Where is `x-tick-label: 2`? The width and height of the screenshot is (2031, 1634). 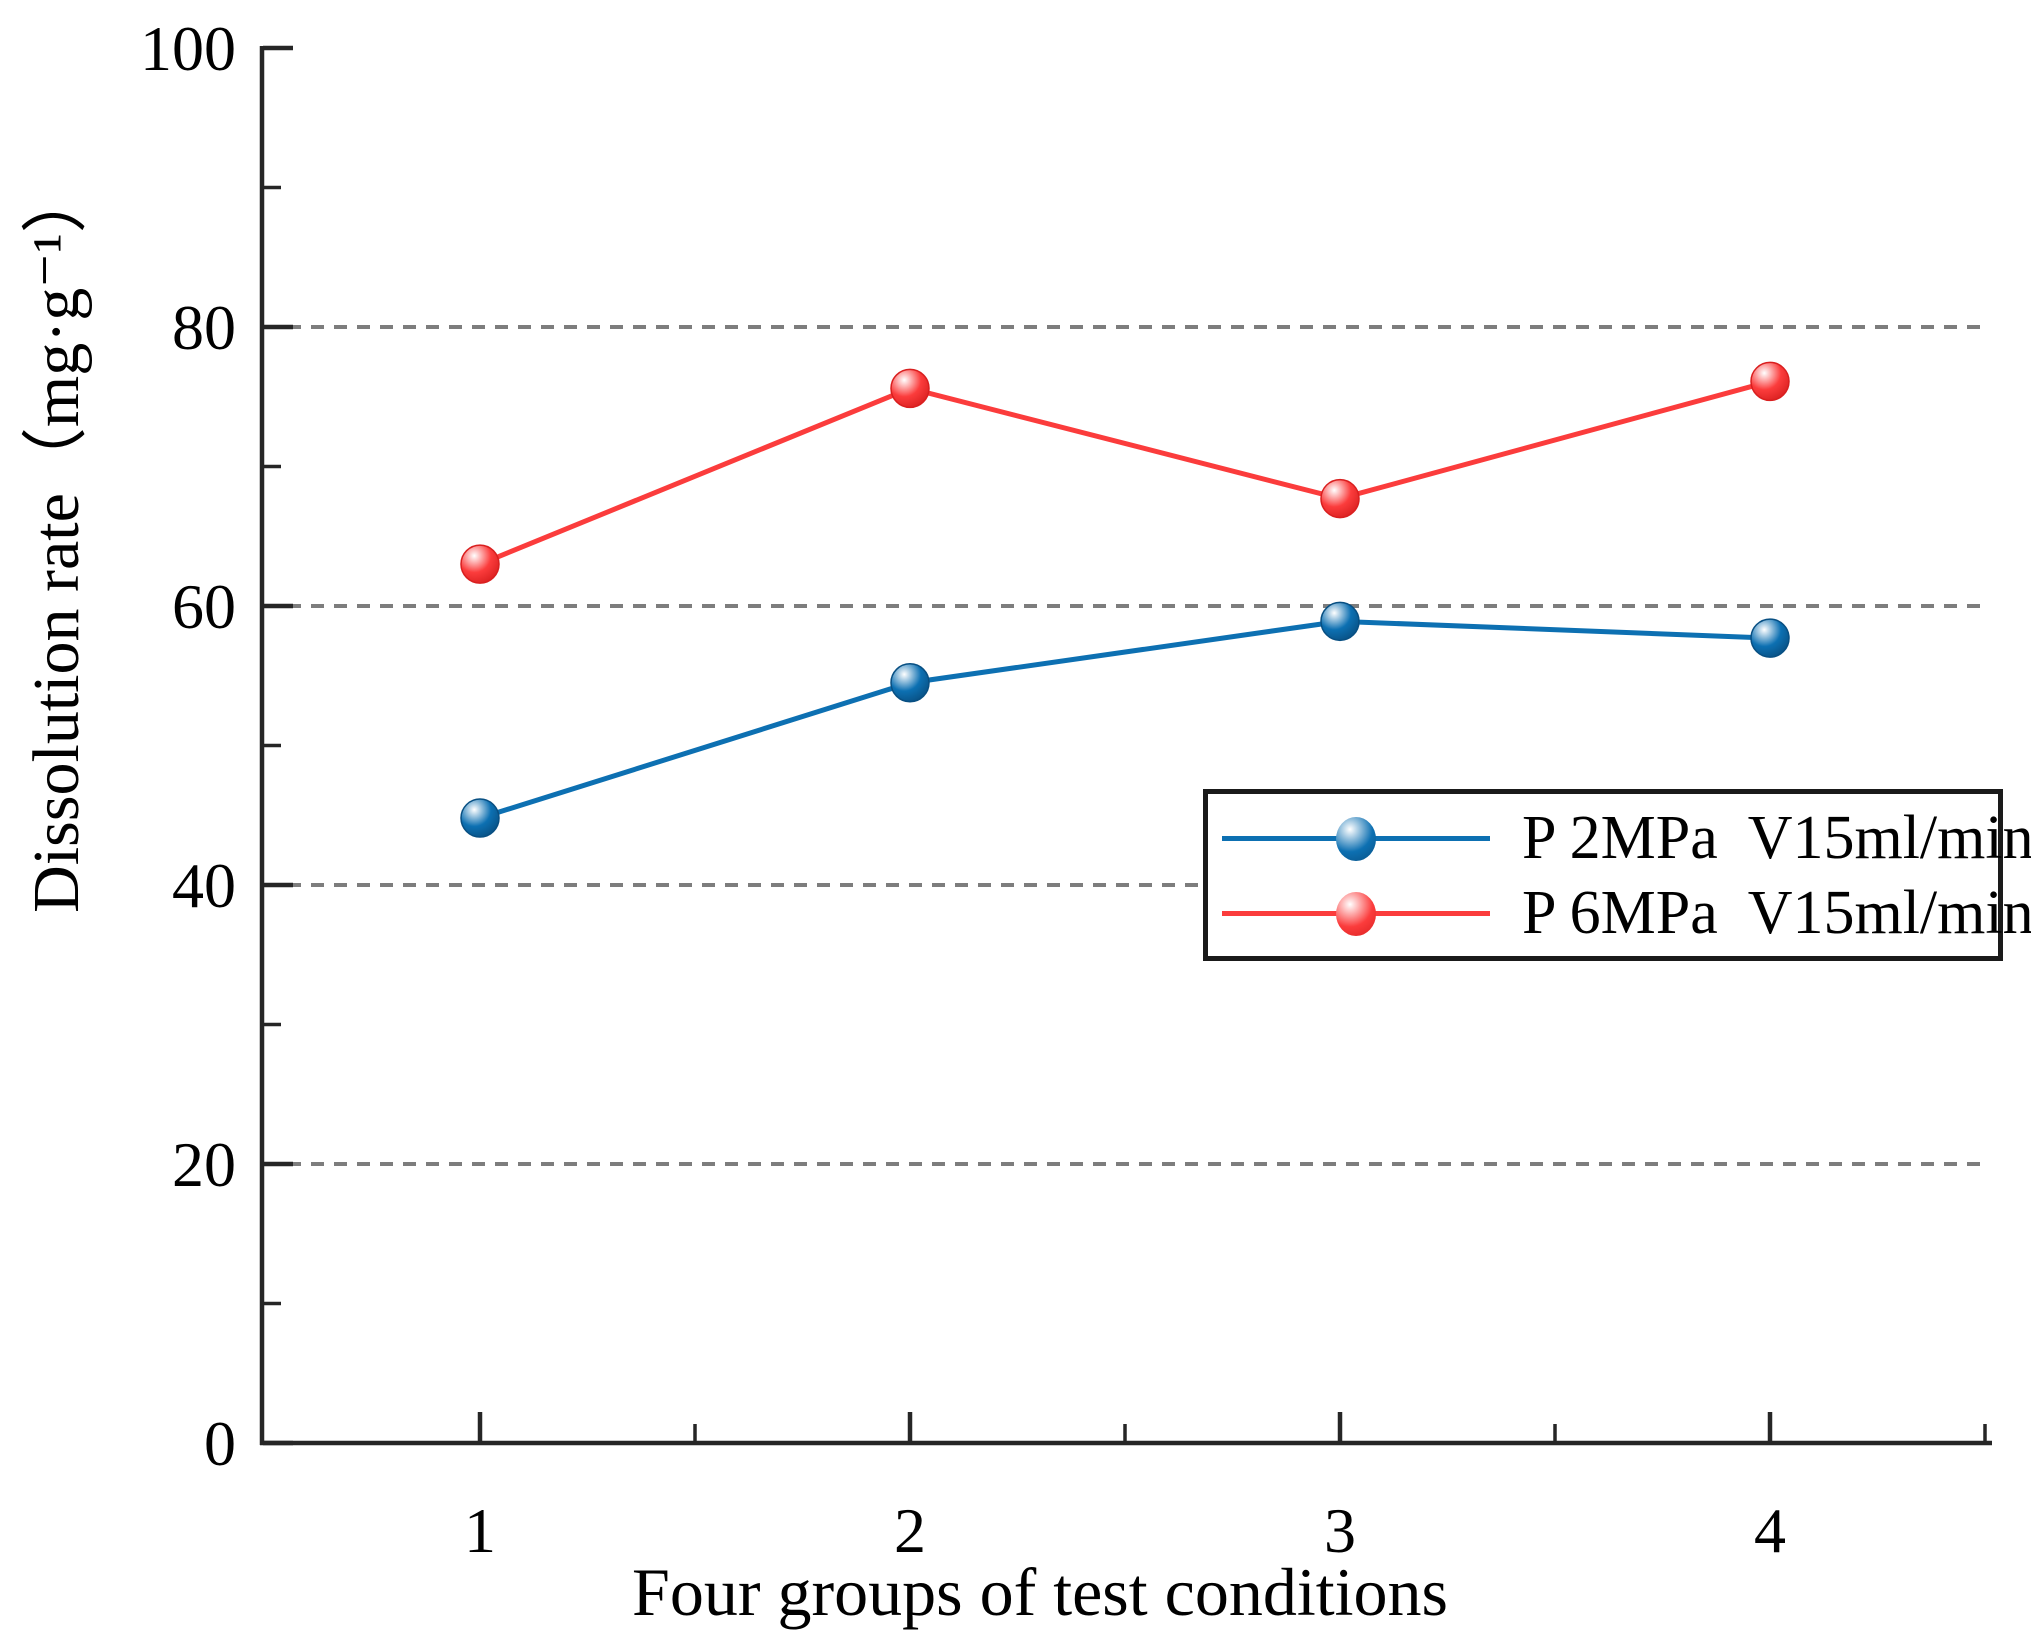
x-tick-label: 2 is located at coordinates (910, 1530).